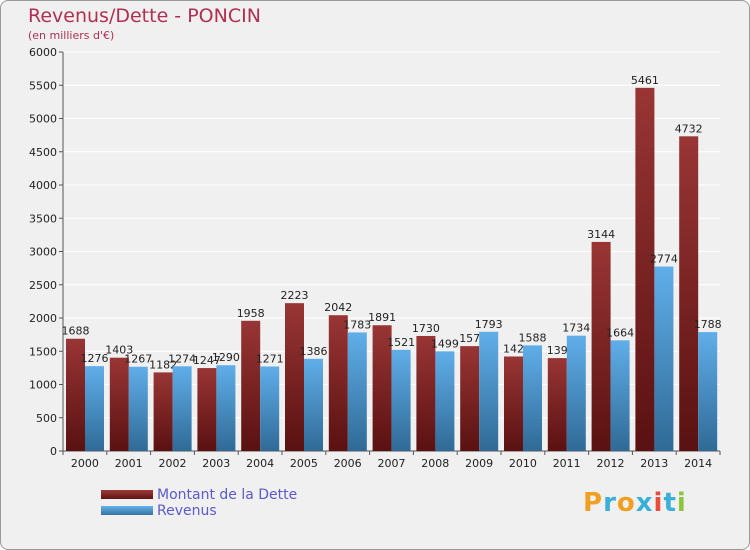 The width and height of the screenshot is (750, 550). Describe the element at coordinates (611, 463) in the screenshot. I see `x-tick-label: 2012` at that location.